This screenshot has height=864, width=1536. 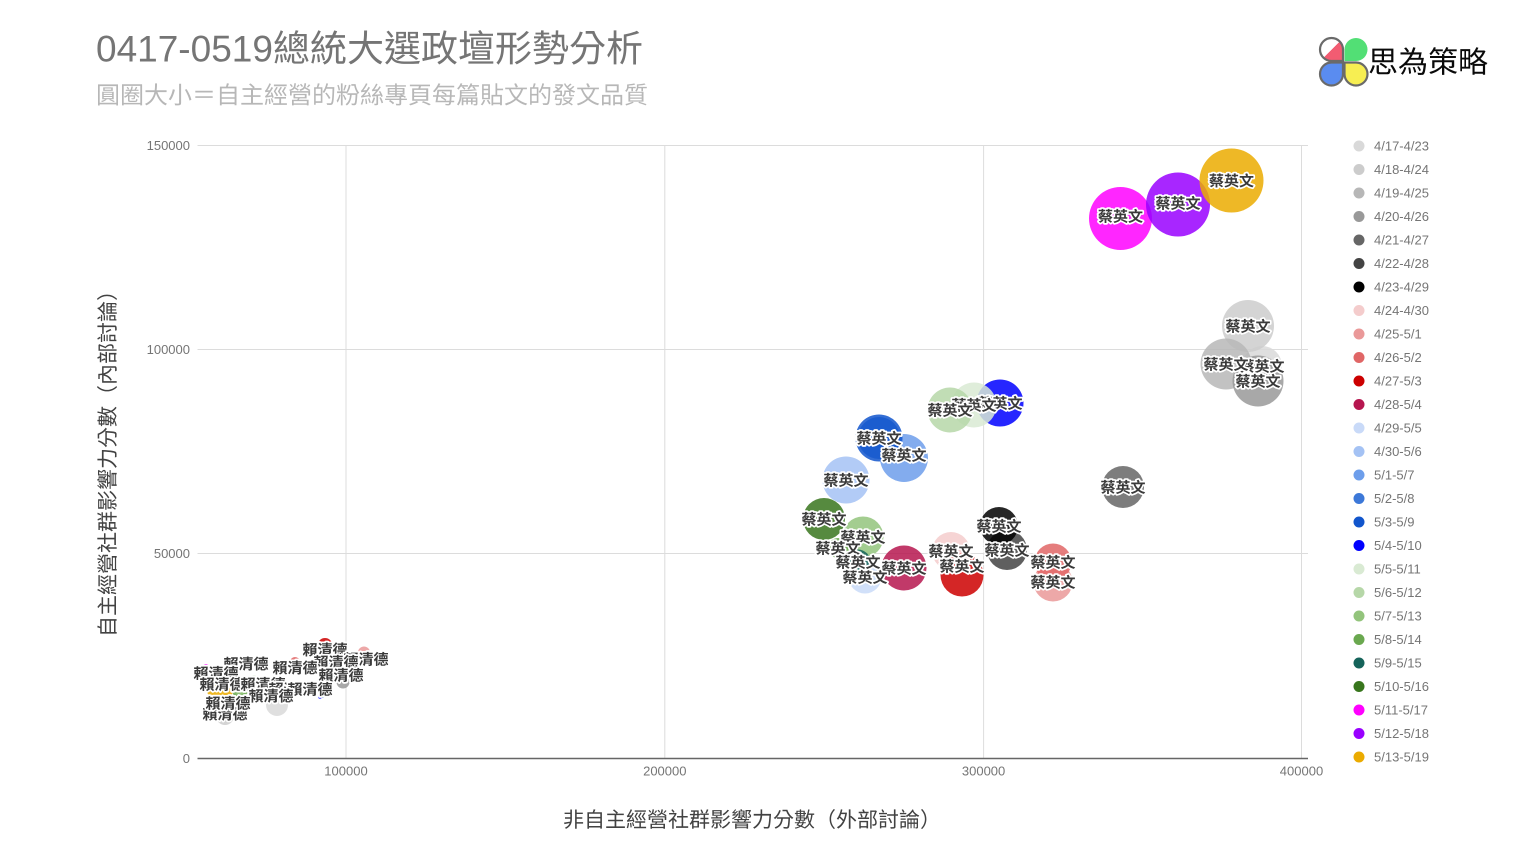 What do you see at coordinates (1397, 569) in the screenshot?
I see `svg-text: 5/5-5/11` at bounding box center [1397, 569].